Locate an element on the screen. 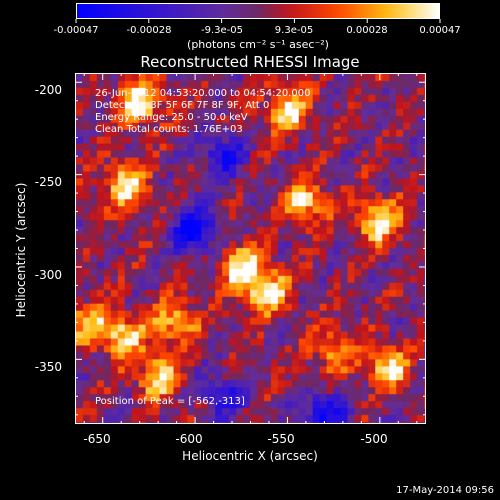  x-tick-label: -650 is located at coordinates (97, 439).